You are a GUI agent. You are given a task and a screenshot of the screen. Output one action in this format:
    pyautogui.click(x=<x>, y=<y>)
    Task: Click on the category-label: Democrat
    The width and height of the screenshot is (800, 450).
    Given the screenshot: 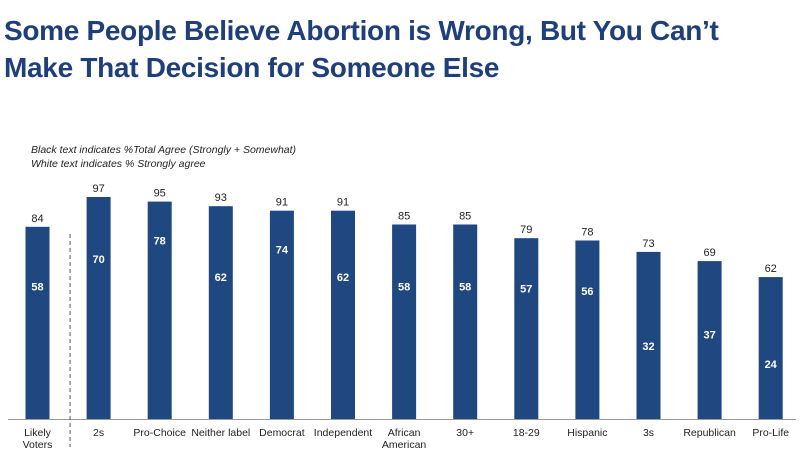 What is the action you would take?
    pyautogui.click(x=282, y=433)
    